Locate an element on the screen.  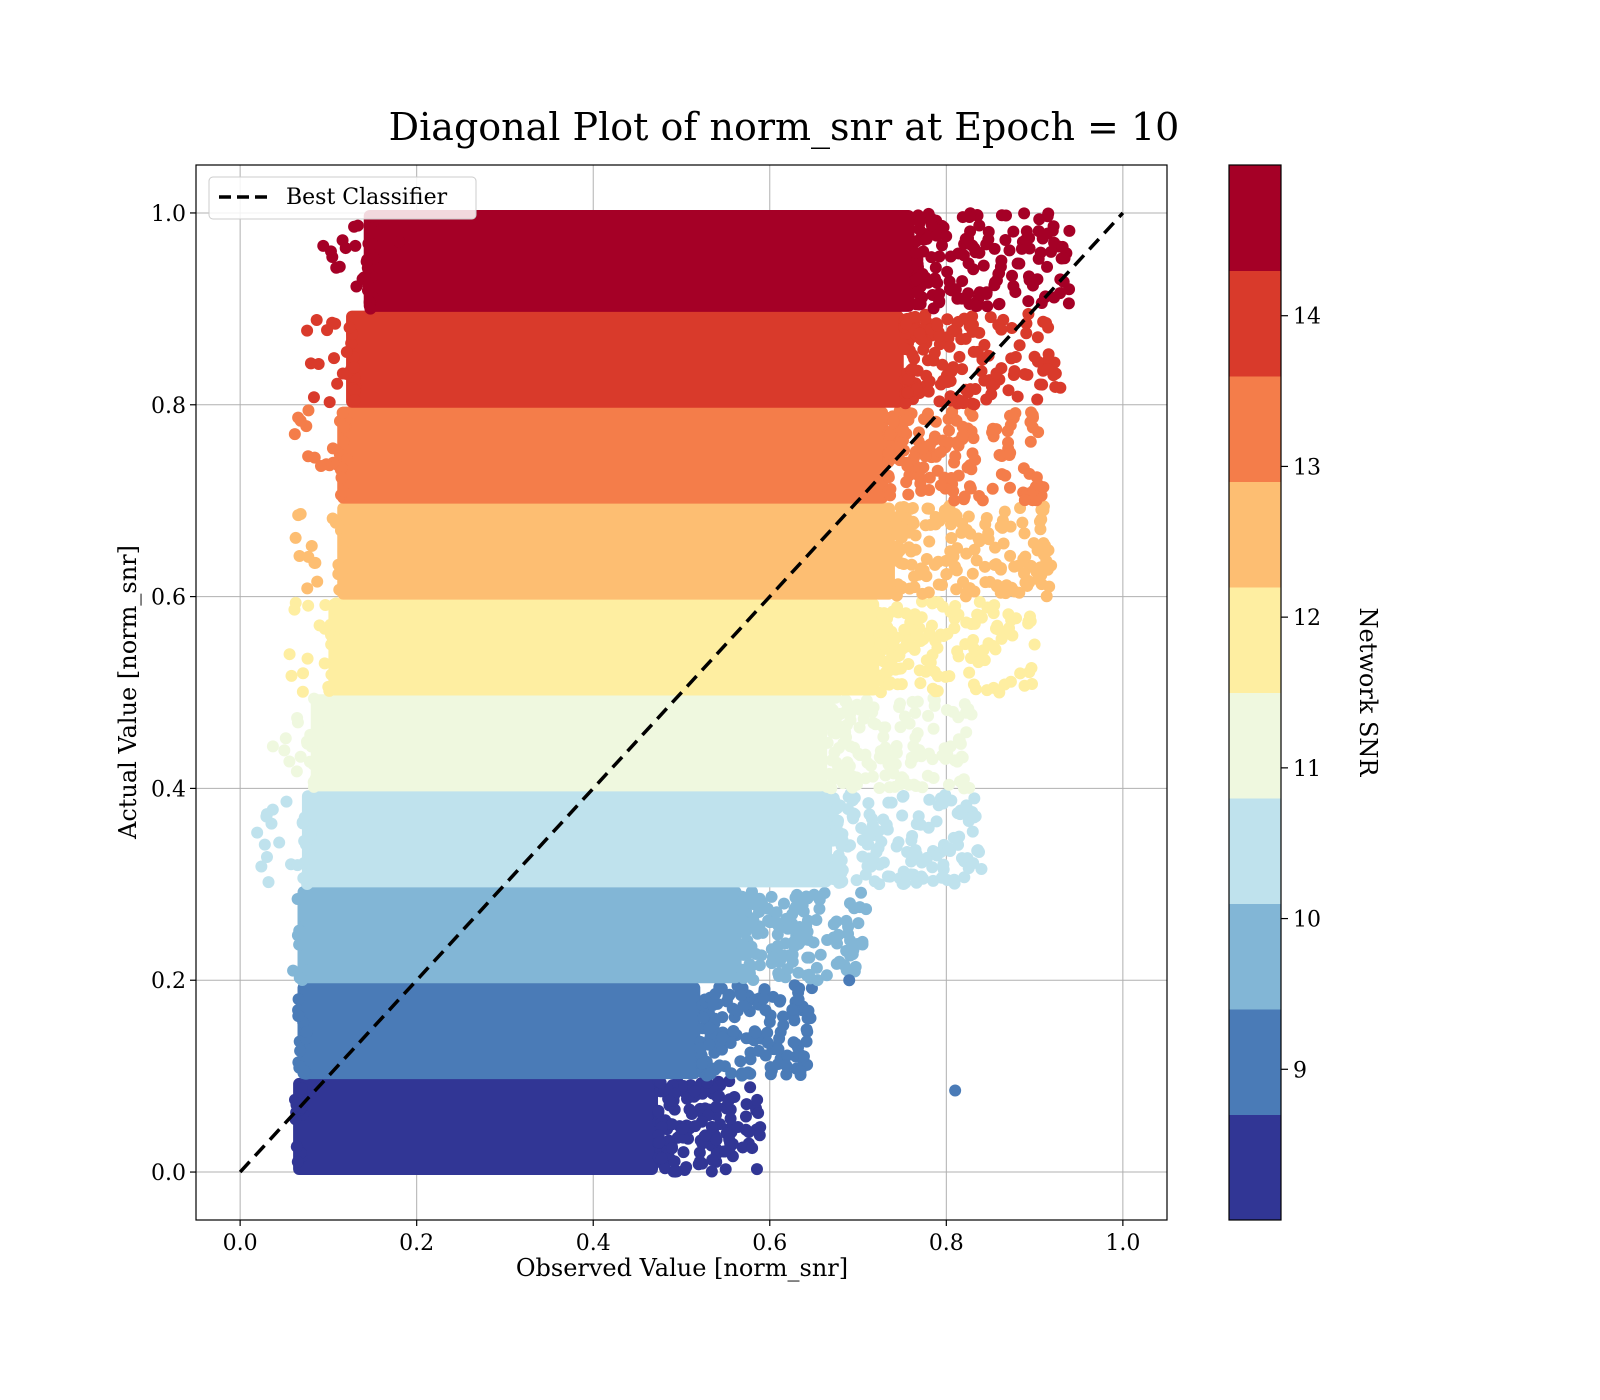
x-axis-label: Observed Value [norm_snr] is located at coordinates (682, 1268).